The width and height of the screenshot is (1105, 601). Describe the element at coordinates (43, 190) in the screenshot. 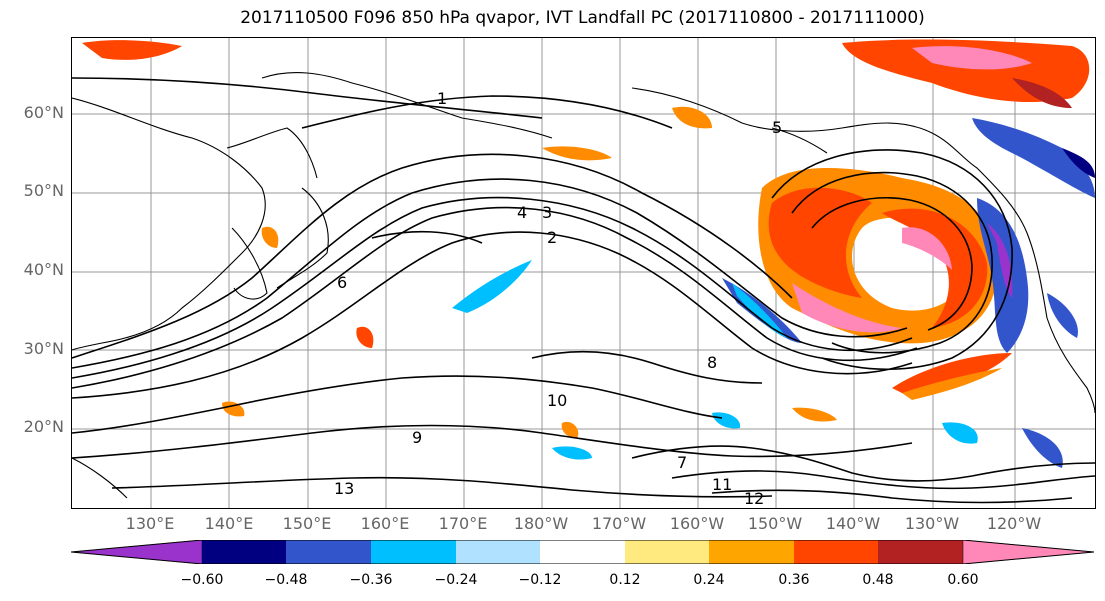

I see `lat-label-50: 50°N` at that location.